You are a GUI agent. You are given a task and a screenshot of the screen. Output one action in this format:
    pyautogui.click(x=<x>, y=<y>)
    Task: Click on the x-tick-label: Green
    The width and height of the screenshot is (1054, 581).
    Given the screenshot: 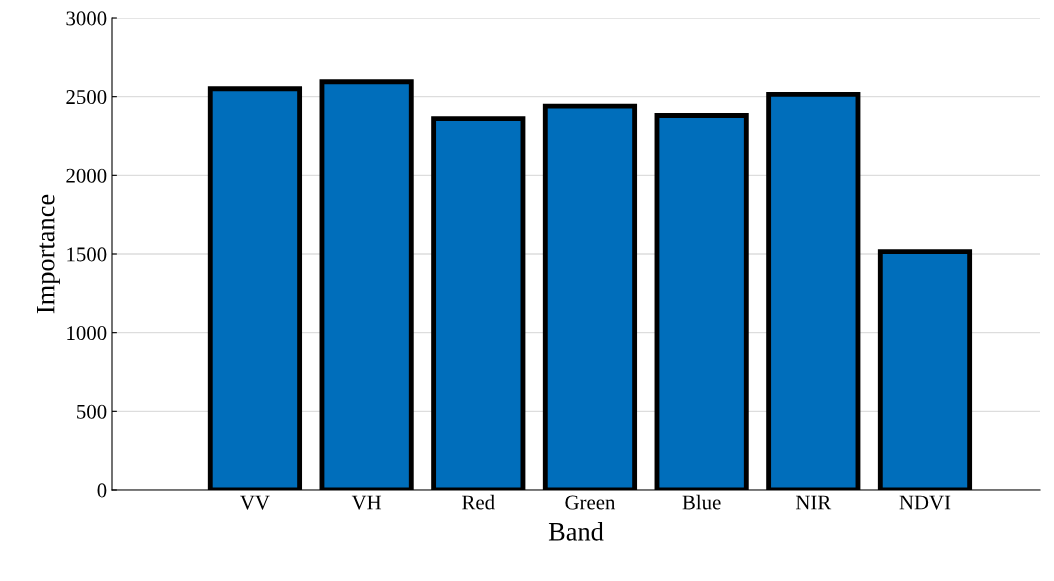 What is the action you would take?
    pyautogui.click(x=590, y=502)
    